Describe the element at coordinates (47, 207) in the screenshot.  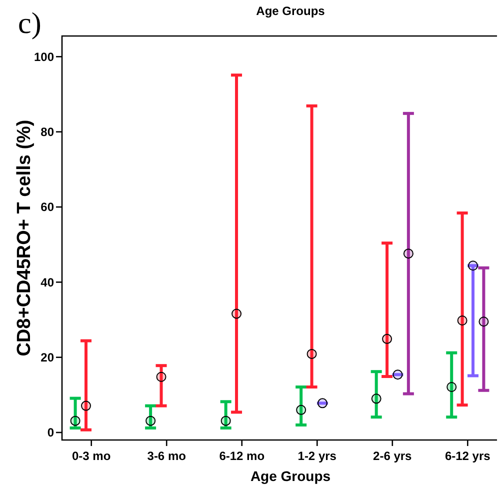
I see `y-tick-label: 60` at that location.